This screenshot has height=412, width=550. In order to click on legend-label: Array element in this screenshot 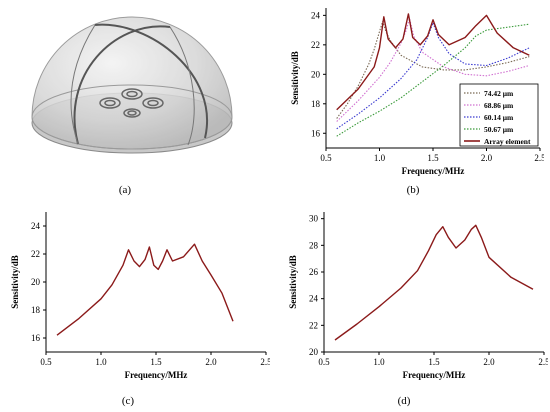, I will do `click(507, 141)`.